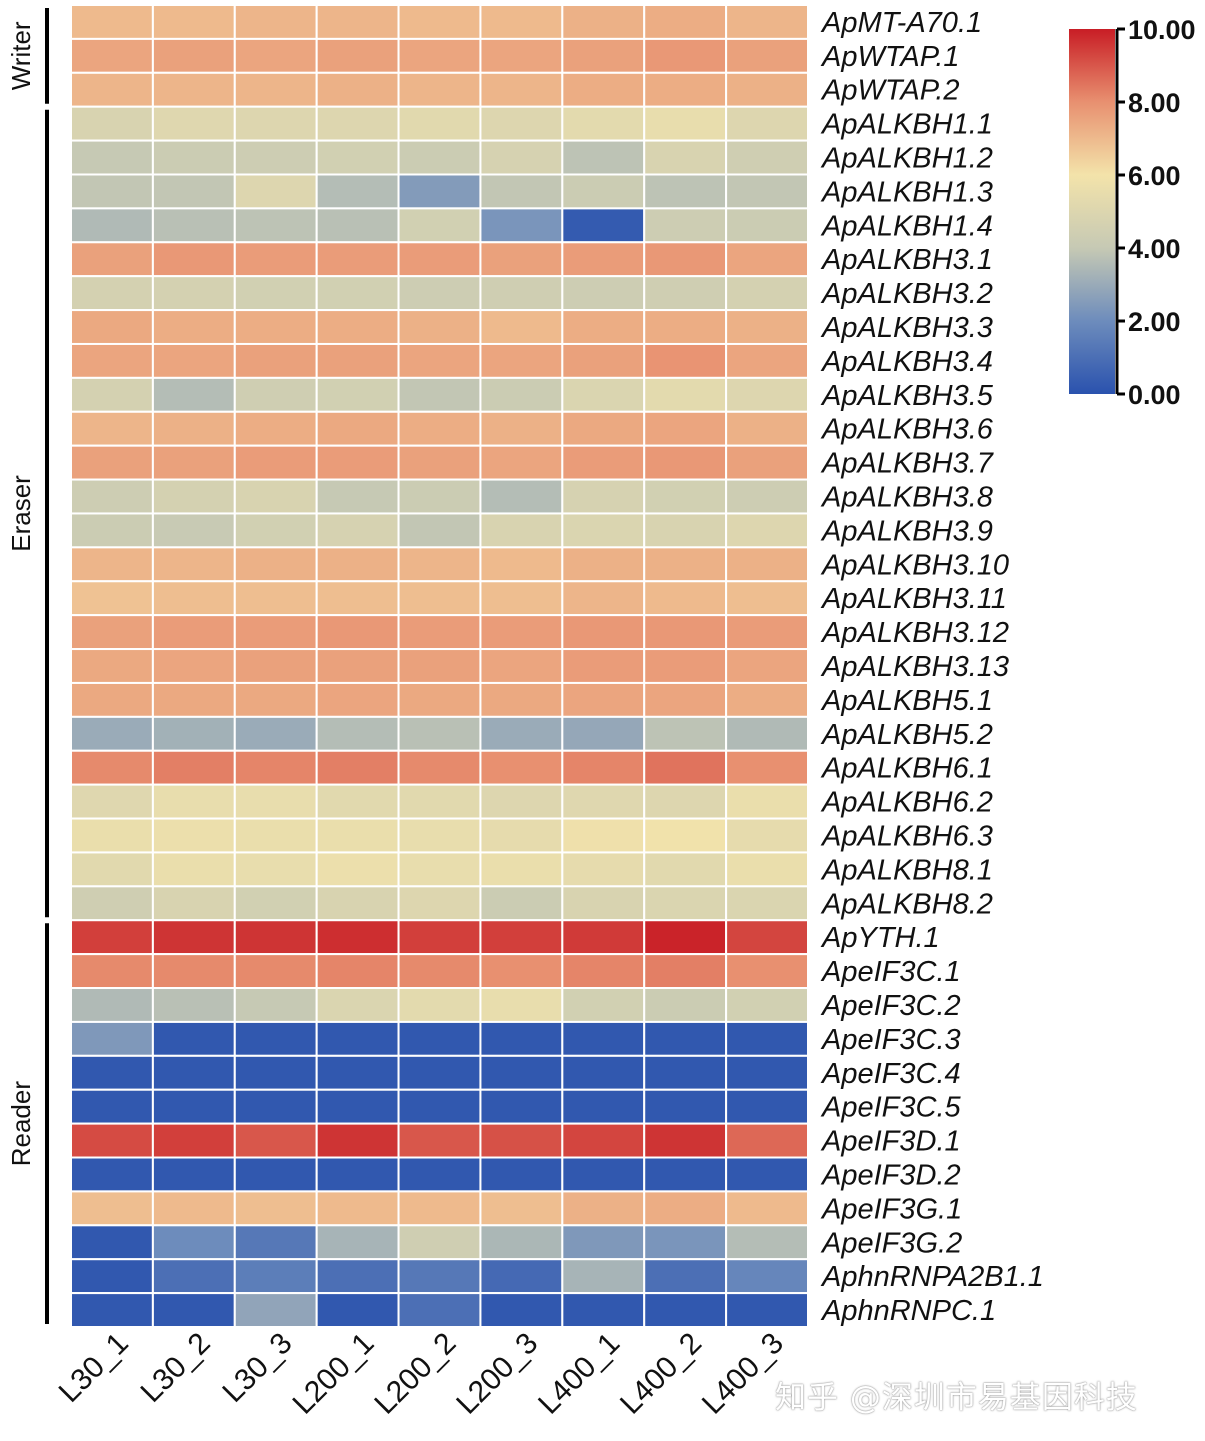 The image size is (1205, 1441). I want to click on row-label: AphnRNPA2B1.1, so click(932, 1277).